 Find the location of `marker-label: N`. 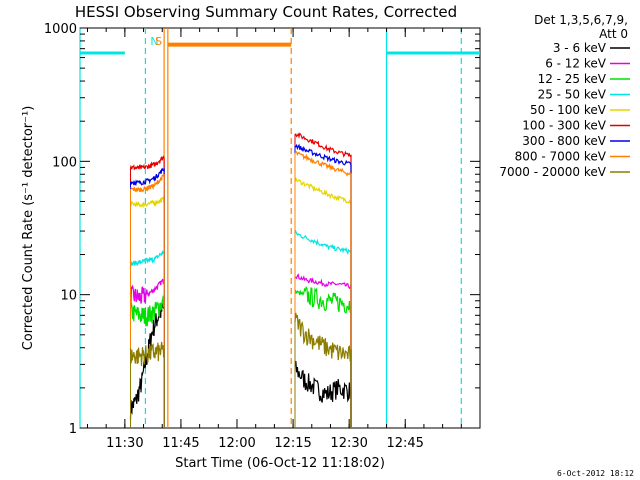

marker-label: N is located at coordinates (154, 41).